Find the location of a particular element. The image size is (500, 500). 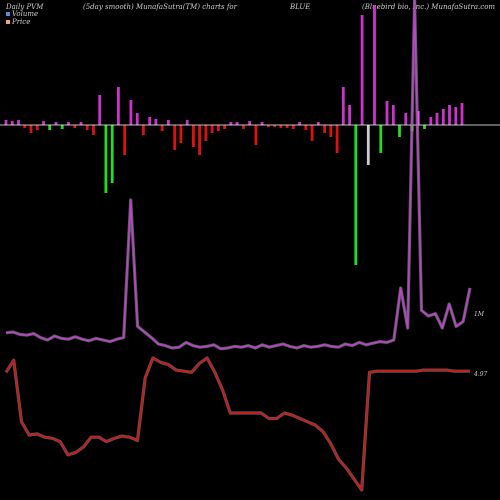

chart-symbol: BLUE is located at coordinates (299, 7).